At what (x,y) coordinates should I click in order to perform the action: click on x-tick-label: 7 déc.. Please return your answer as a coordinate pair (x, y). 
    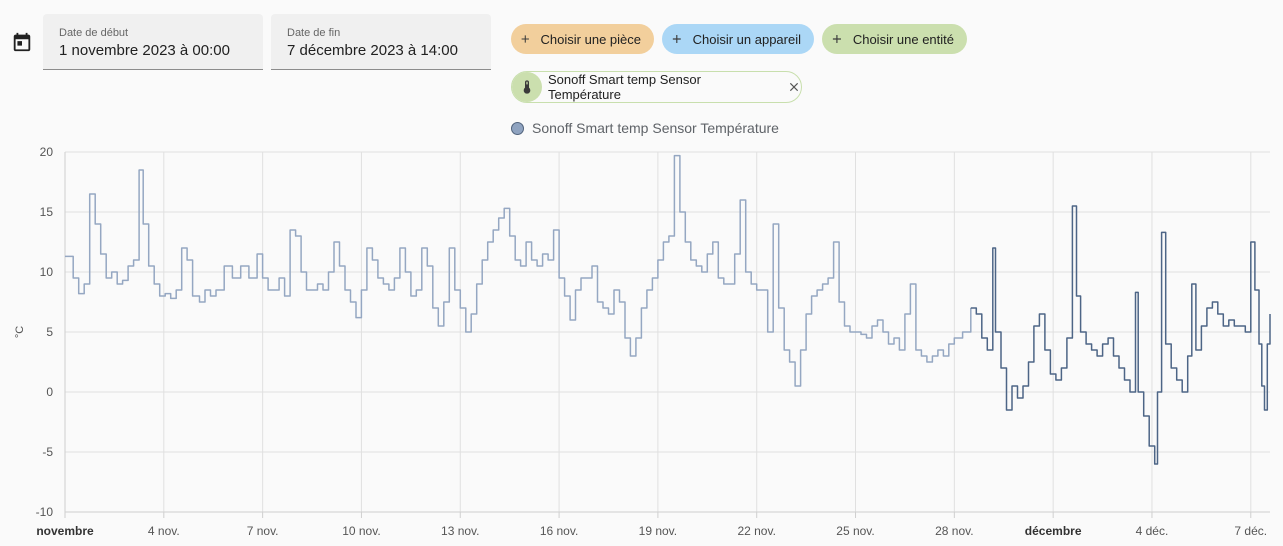
    Looking at the image, I should click on (1250, 531).